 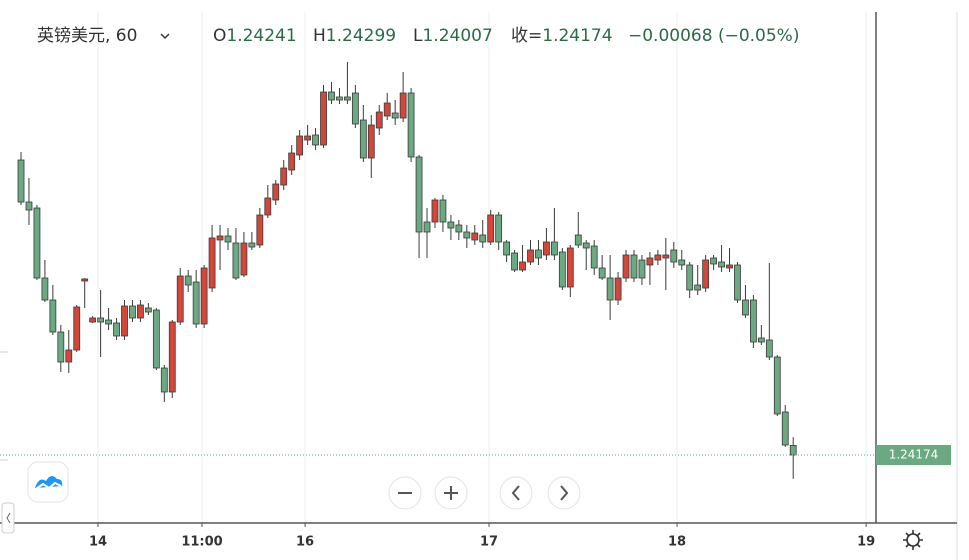 I want to click on zoom-in-button, so click(x=451, y=493).